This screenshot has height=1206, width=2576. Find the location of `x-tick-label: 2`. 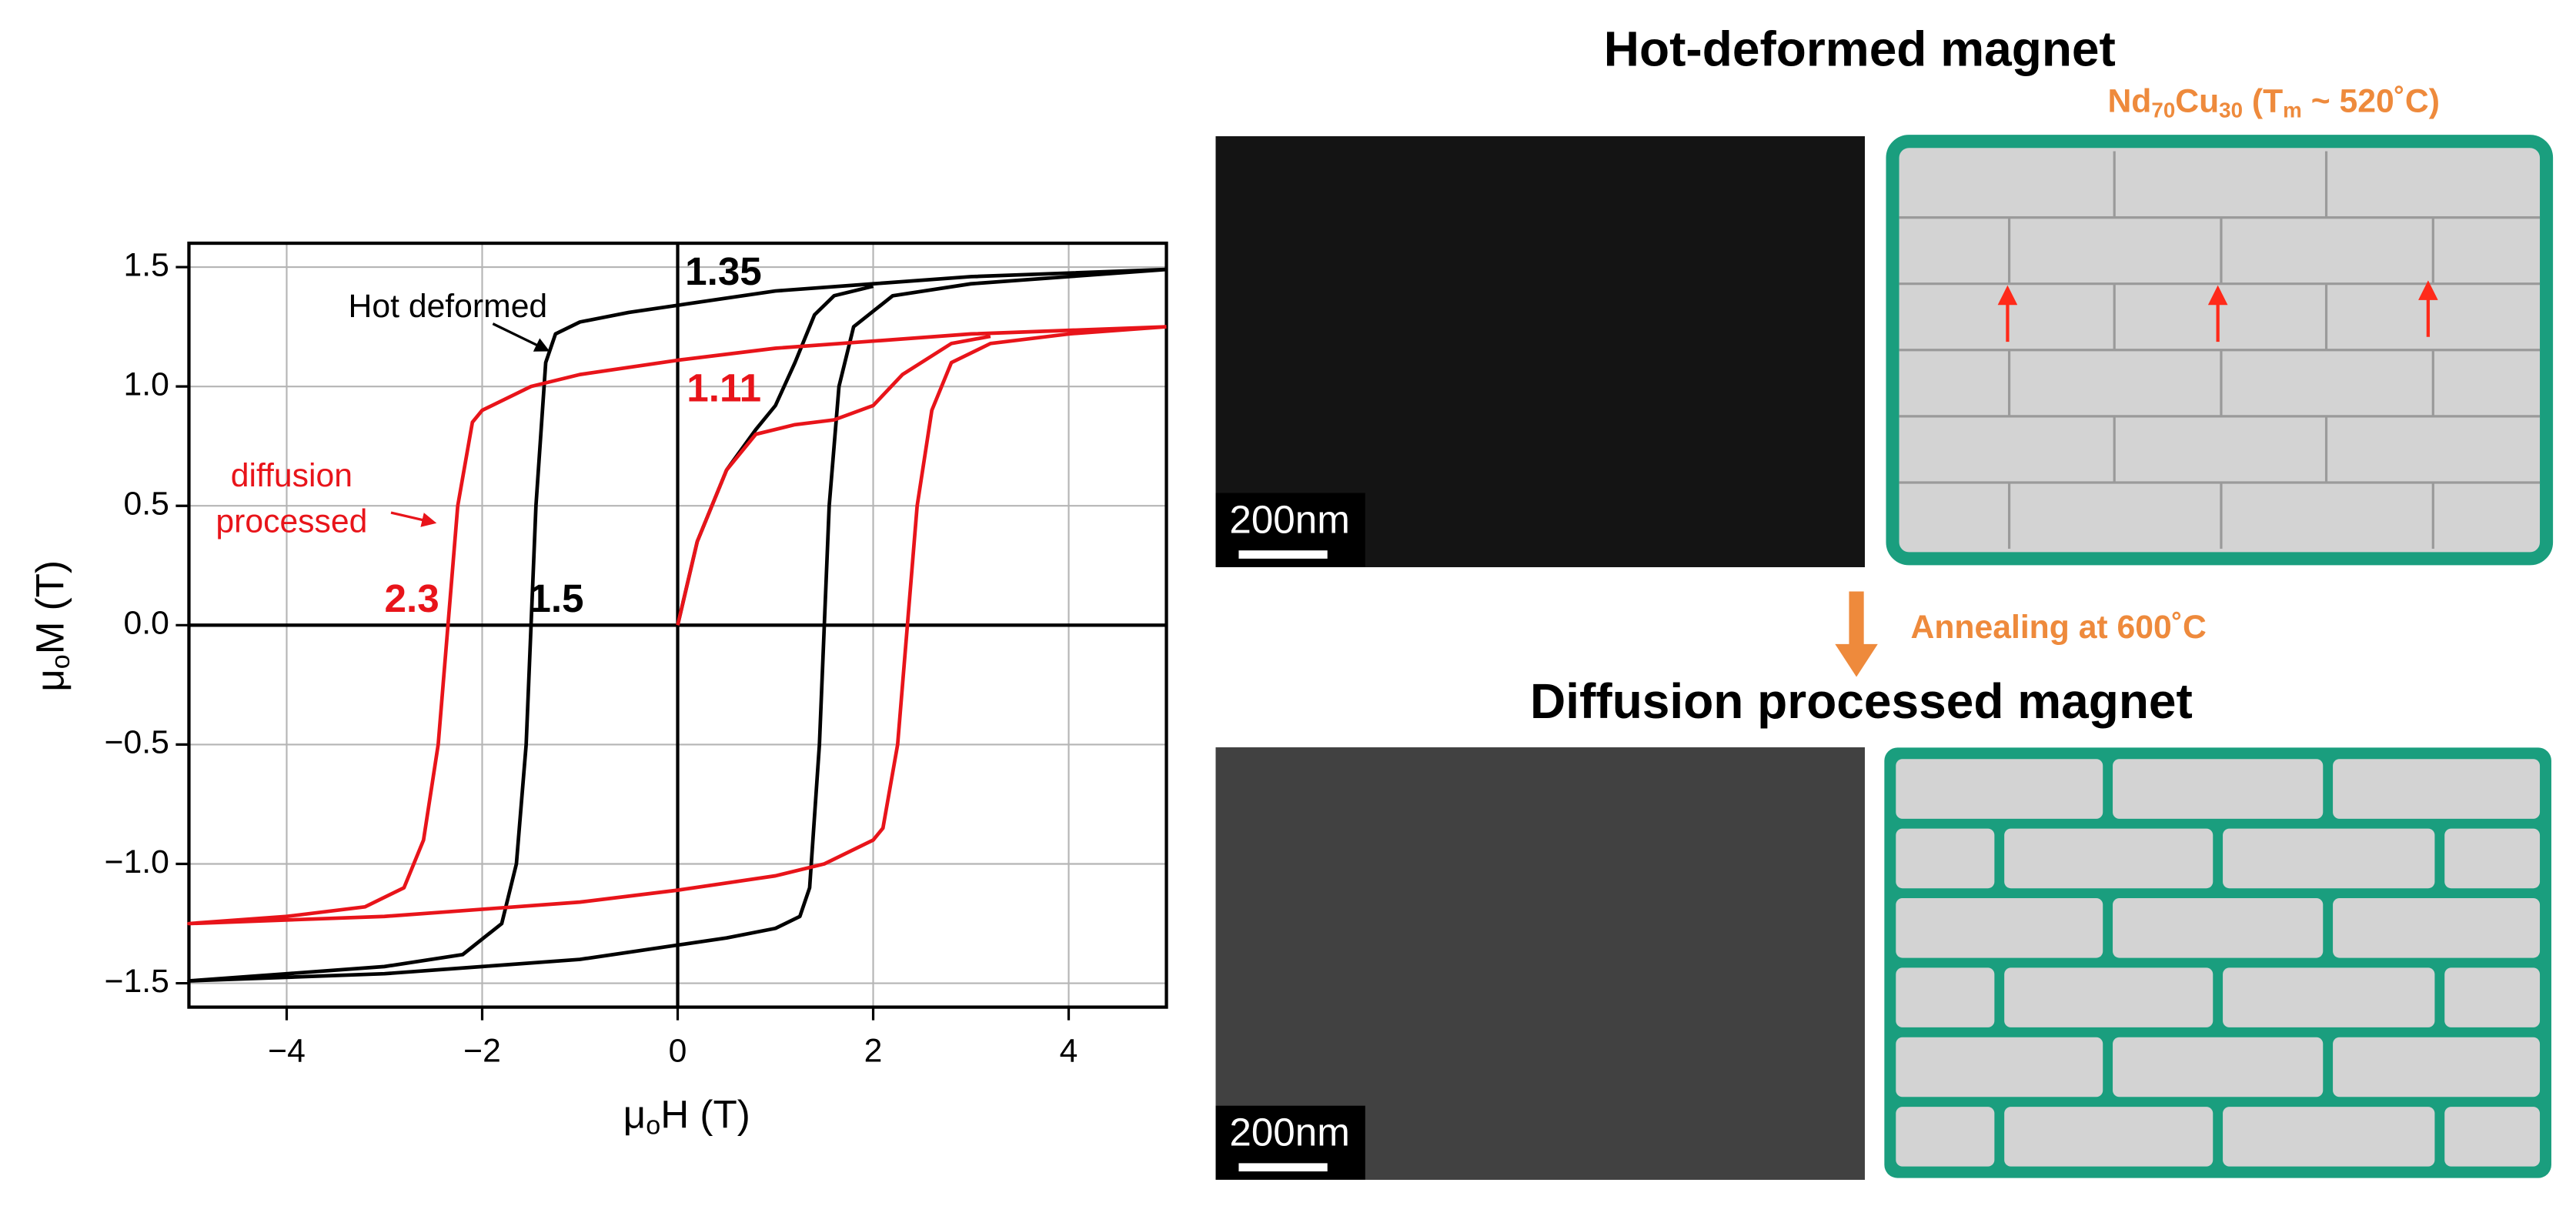

x-tick-label: 2 is located at coordinates (873, 1051).